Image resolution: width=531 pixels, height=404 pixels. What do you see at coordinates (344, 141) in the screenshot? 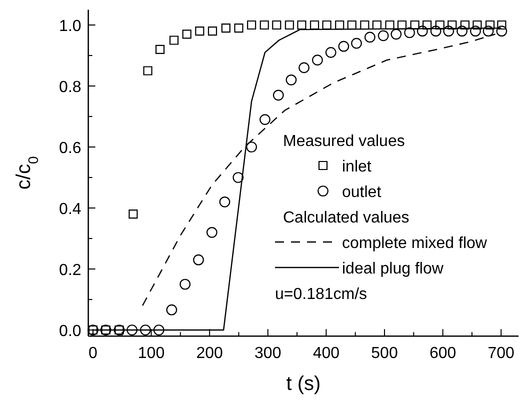
I see `annotation: Measured values` at bounding box center [344, 141].